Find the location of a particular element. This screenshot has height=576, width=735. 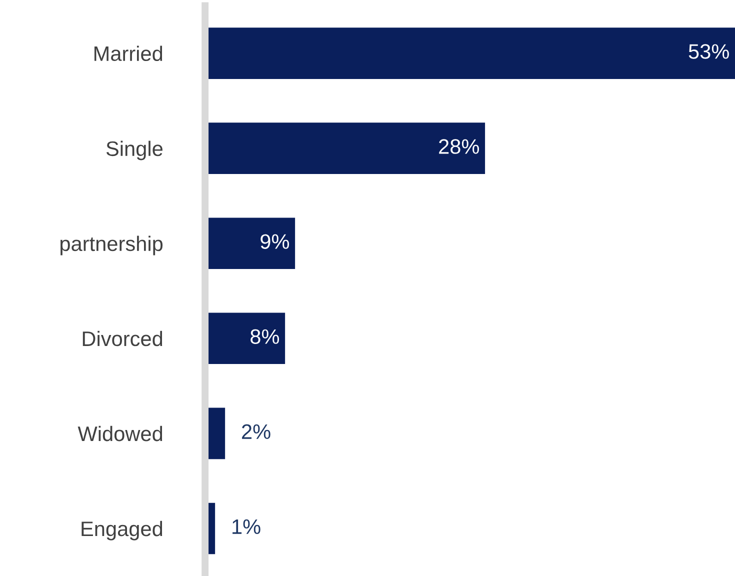

y-tick-label: Single is located at coordinates (134, 150).